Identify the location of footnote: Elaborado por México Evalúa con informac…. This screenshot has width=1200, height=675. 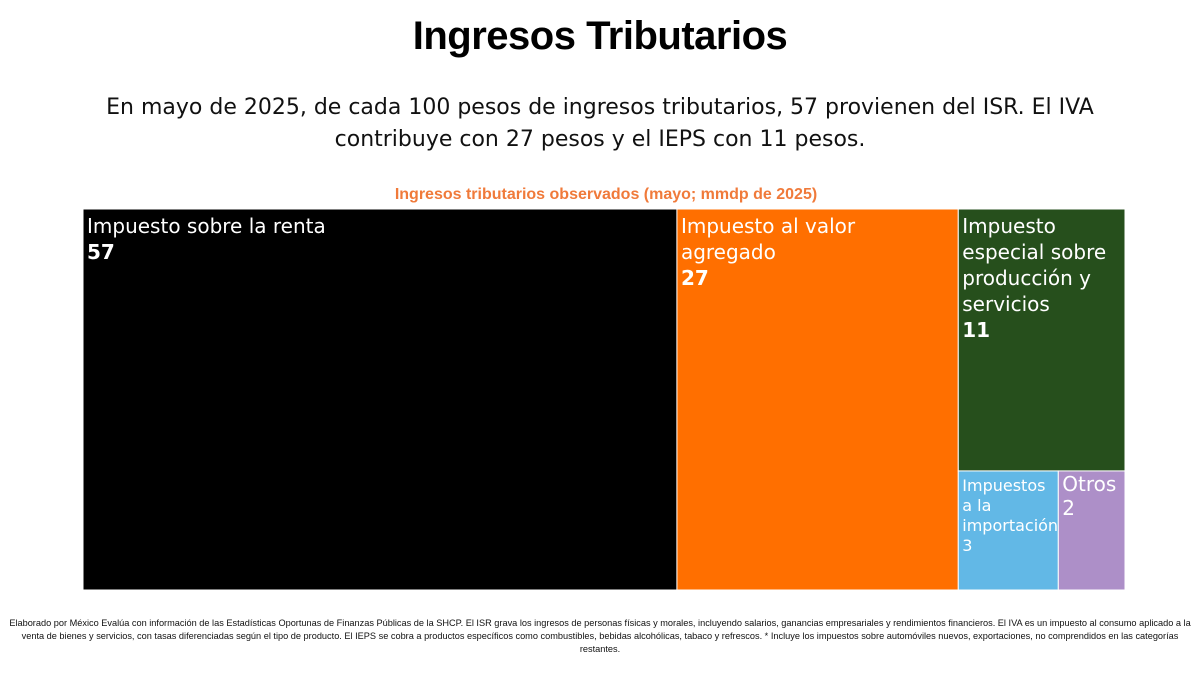
(600, 636).